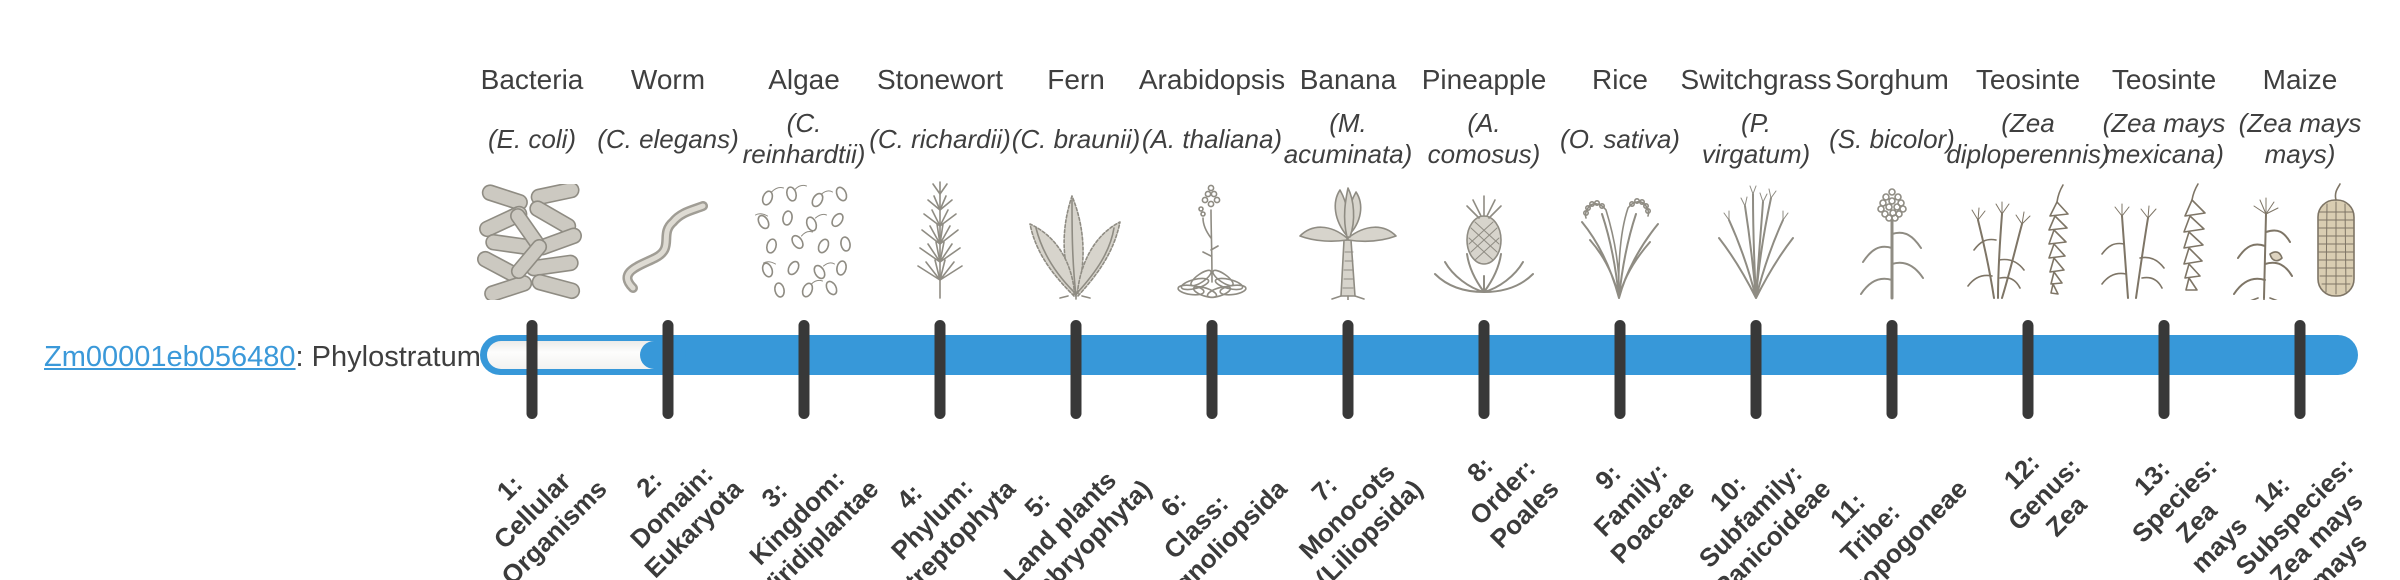 This screenshot has height=580, width=2400. Describe the element at coordinates (1361, 518) in the screenshot. I see `stratum-label: 7: Monocots (Liliopsida)` at that location.